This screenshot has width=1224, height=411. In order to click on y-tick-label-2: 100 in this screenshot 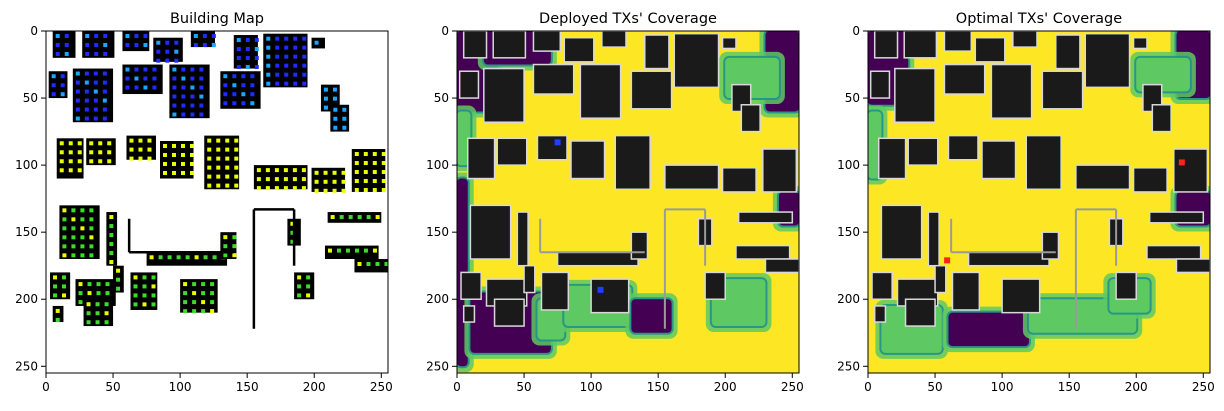, I will do `click(26, 165)`.